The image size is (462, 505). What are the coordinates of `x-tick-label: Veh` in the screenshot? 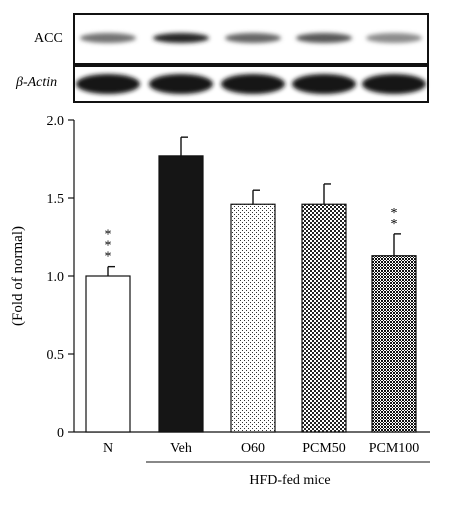 It's located at (181, 448).